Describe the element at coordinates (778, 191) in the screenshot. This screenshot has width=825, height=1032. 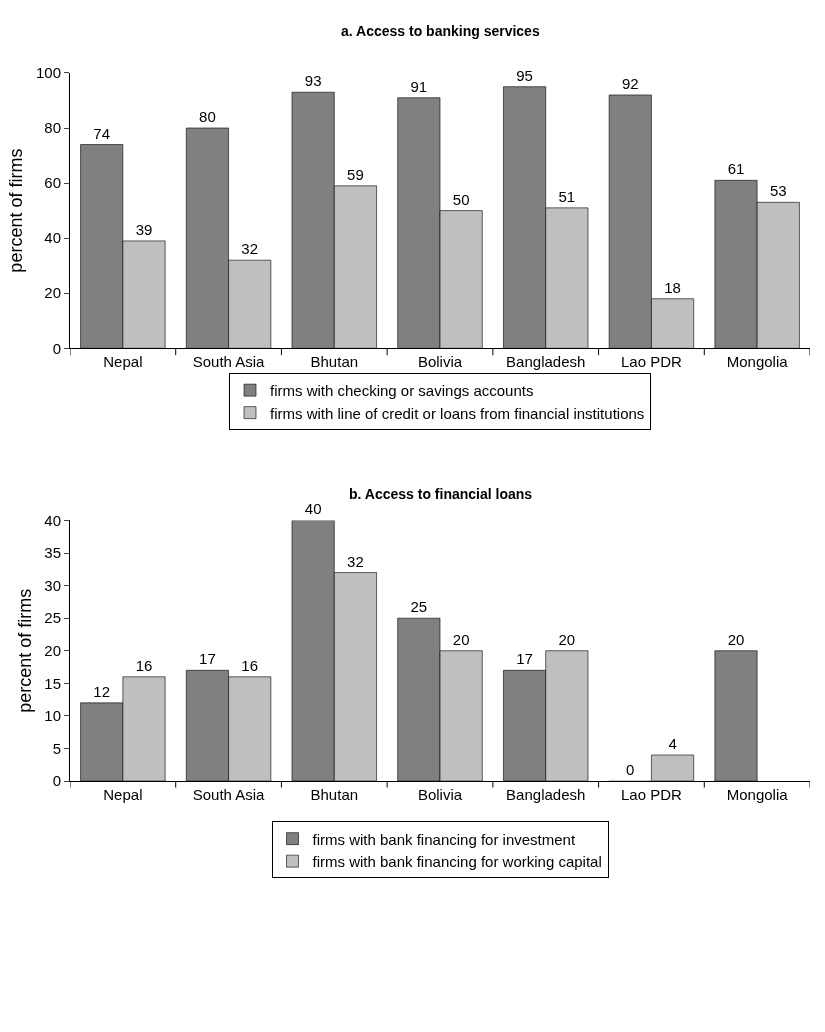
I see `data-label: 53` at that location.